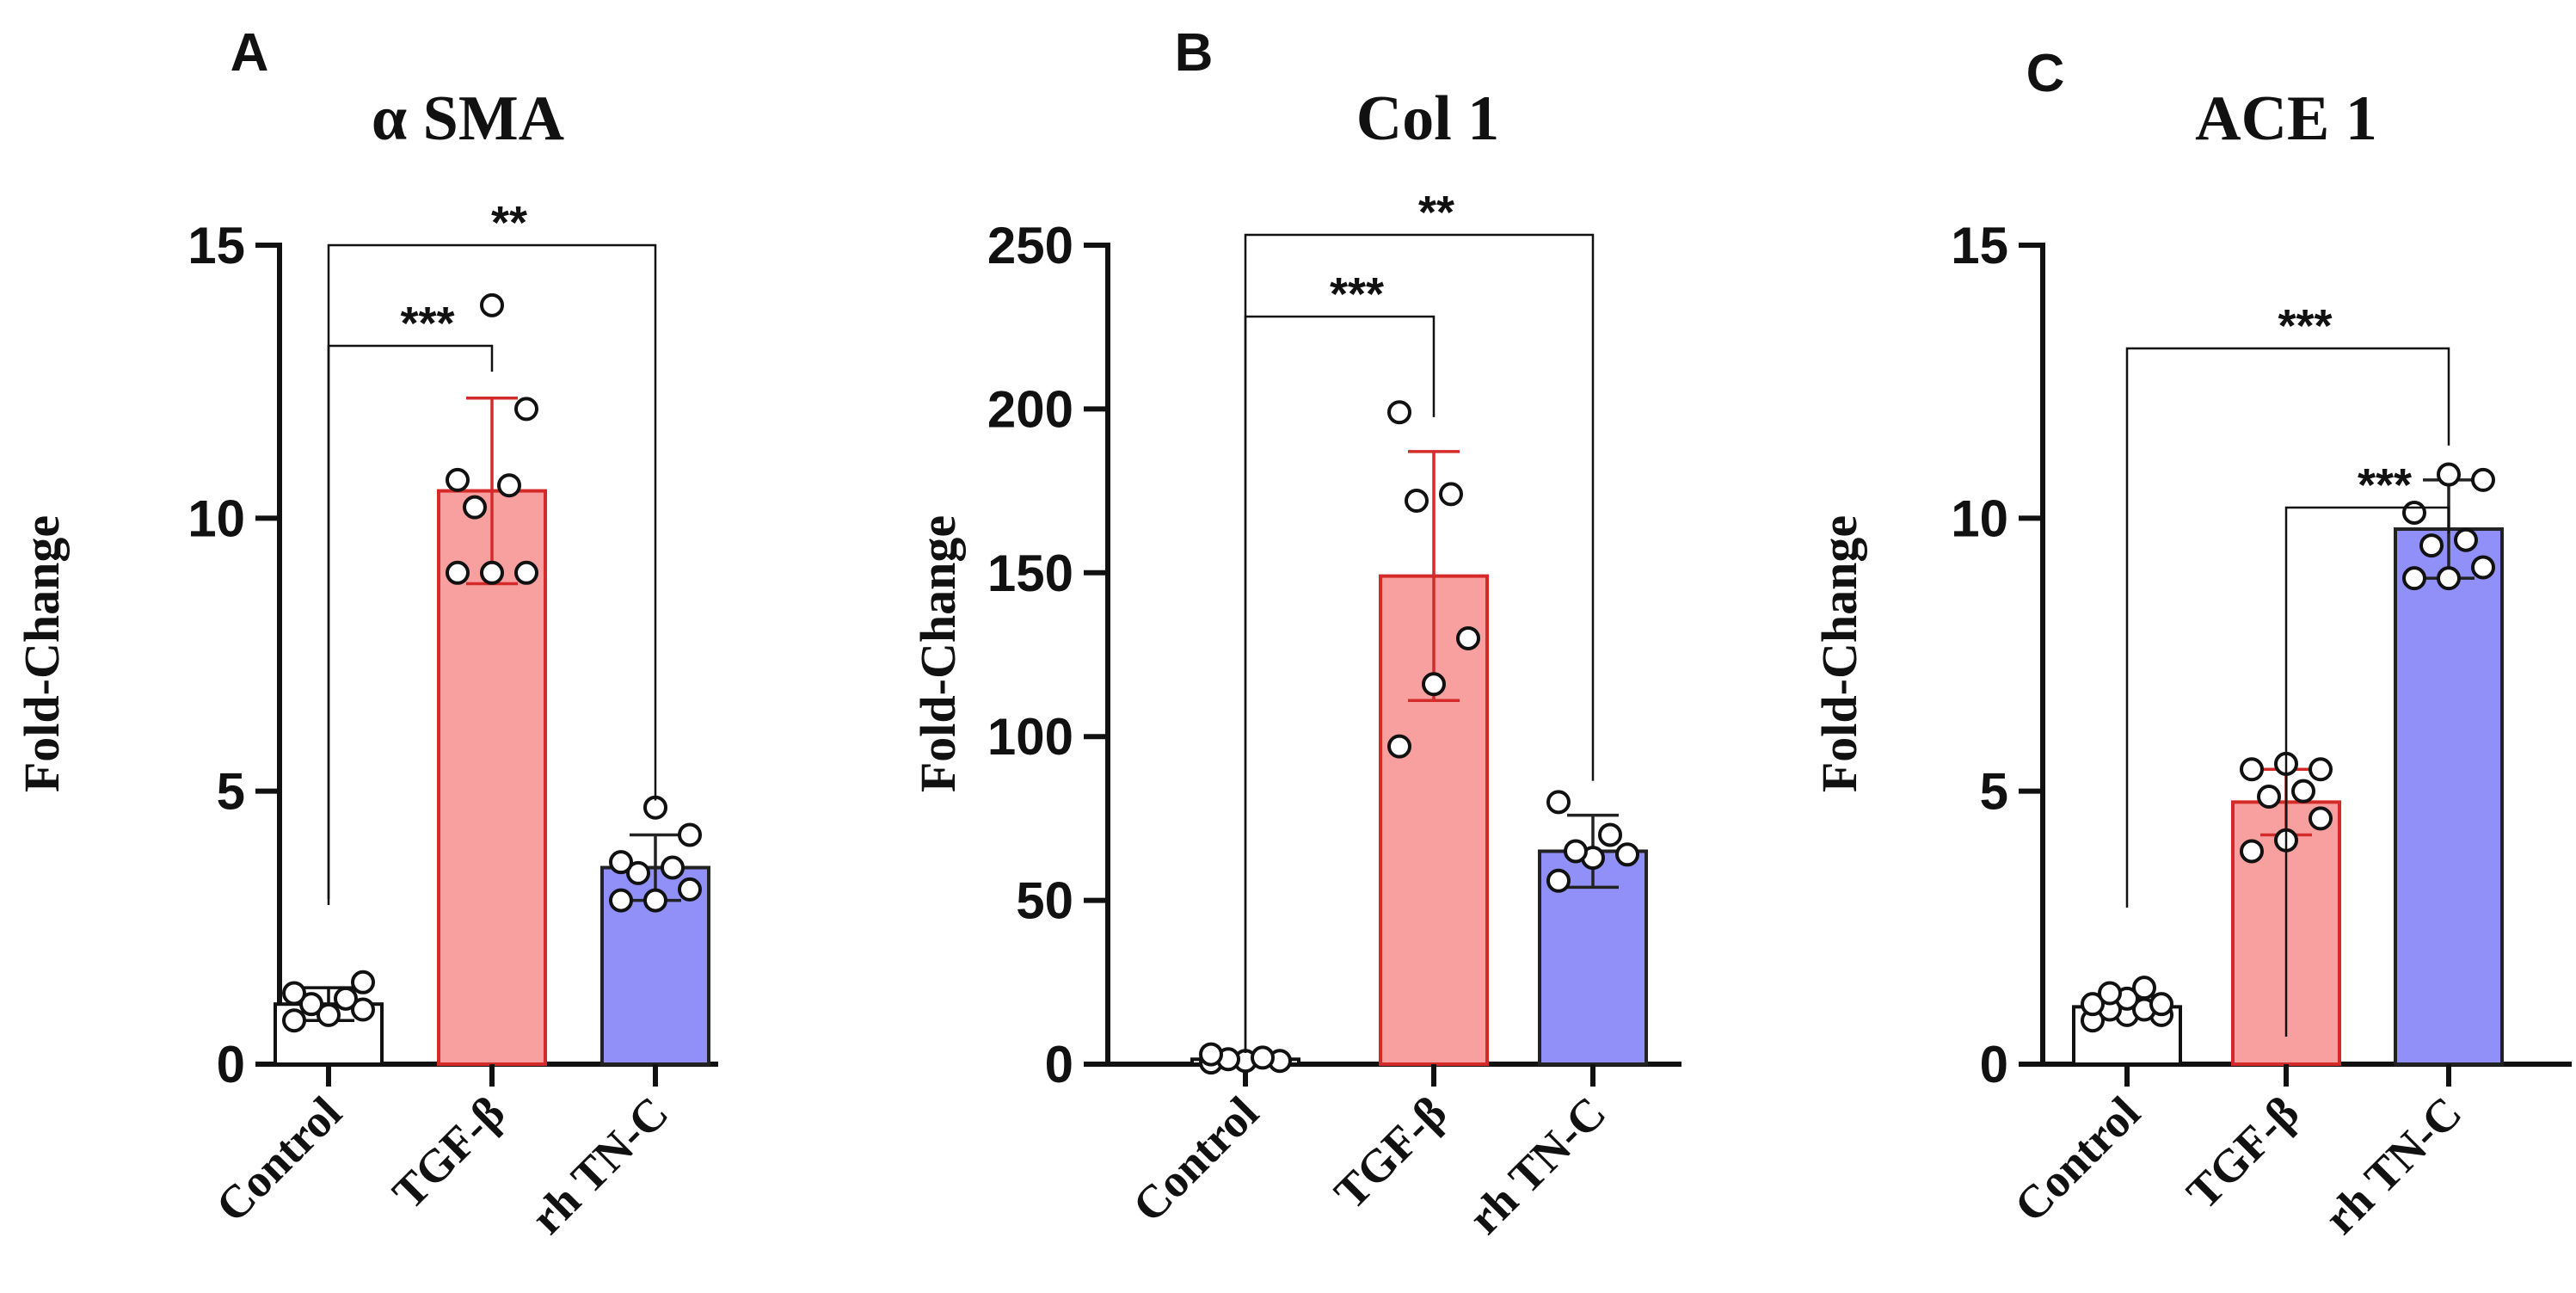 The height and width of the screenshot is (1293, 2576). Describe the element at coordinates (1428, 118) in the screenshot. I see `chart-title: Col 1` at that location.